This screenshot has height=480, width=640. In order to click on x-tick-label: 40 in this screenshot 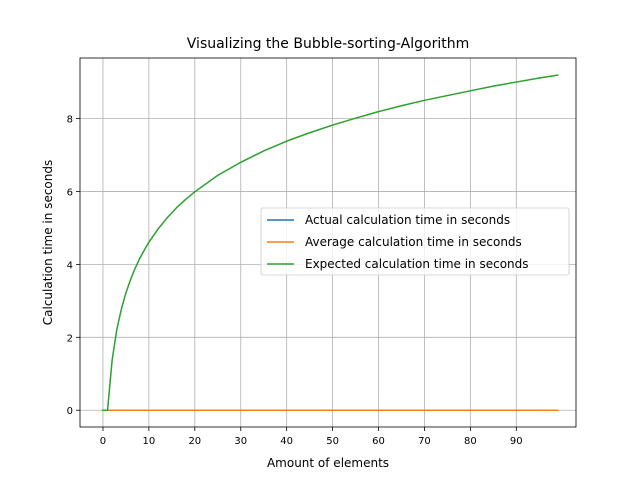, I will do `click(286, 441)`.